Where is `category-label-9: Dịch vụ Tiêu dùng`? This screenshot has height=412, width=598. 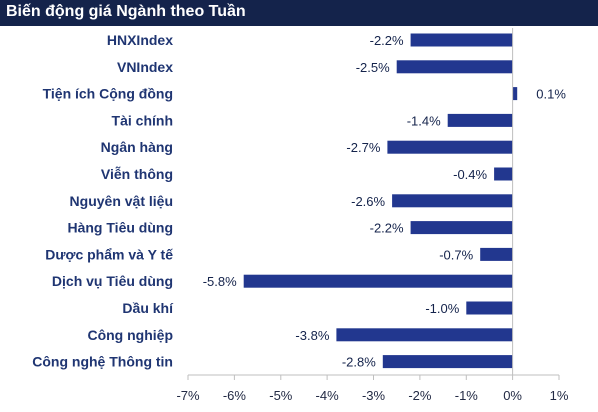
category-label-9: Dịch vụ Tiêu dùng is located at coordinates (112, 281).